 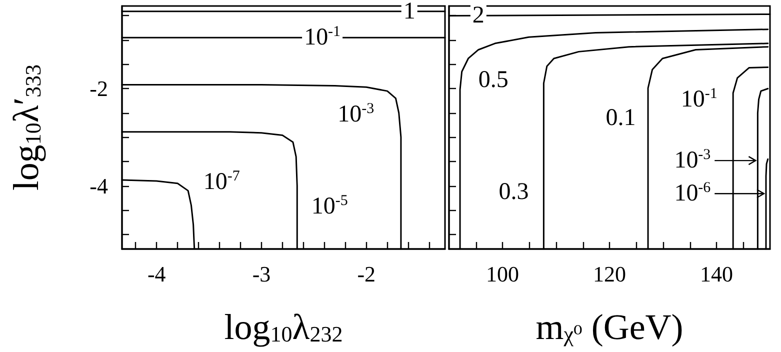 What do you see at coordinates (409, 12) in the screenshot?
I see `annotation: 1` at bounding box center [409, 12].